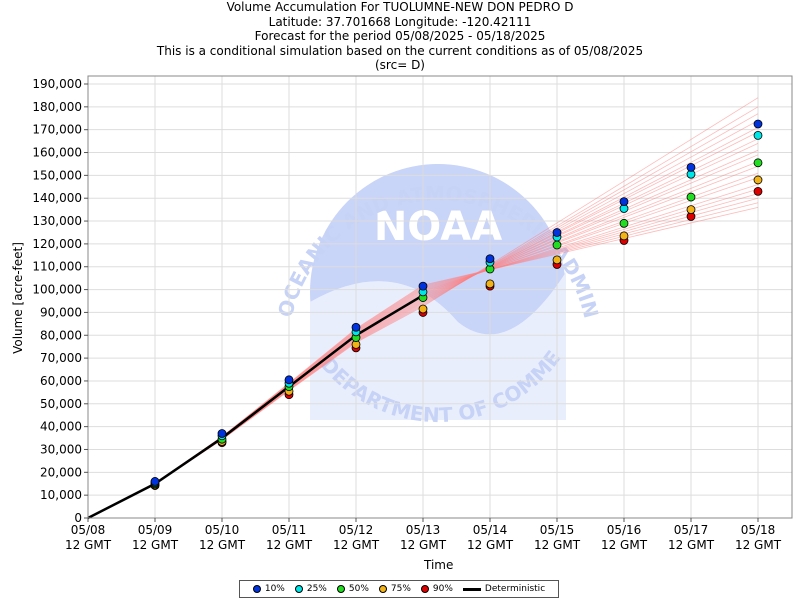 This screenshot has width=800, height=600. Describe the element at coordinates (356, 545) in the screenshot. I see `x-tick-sublabel-4: 12 GMT` at that location.